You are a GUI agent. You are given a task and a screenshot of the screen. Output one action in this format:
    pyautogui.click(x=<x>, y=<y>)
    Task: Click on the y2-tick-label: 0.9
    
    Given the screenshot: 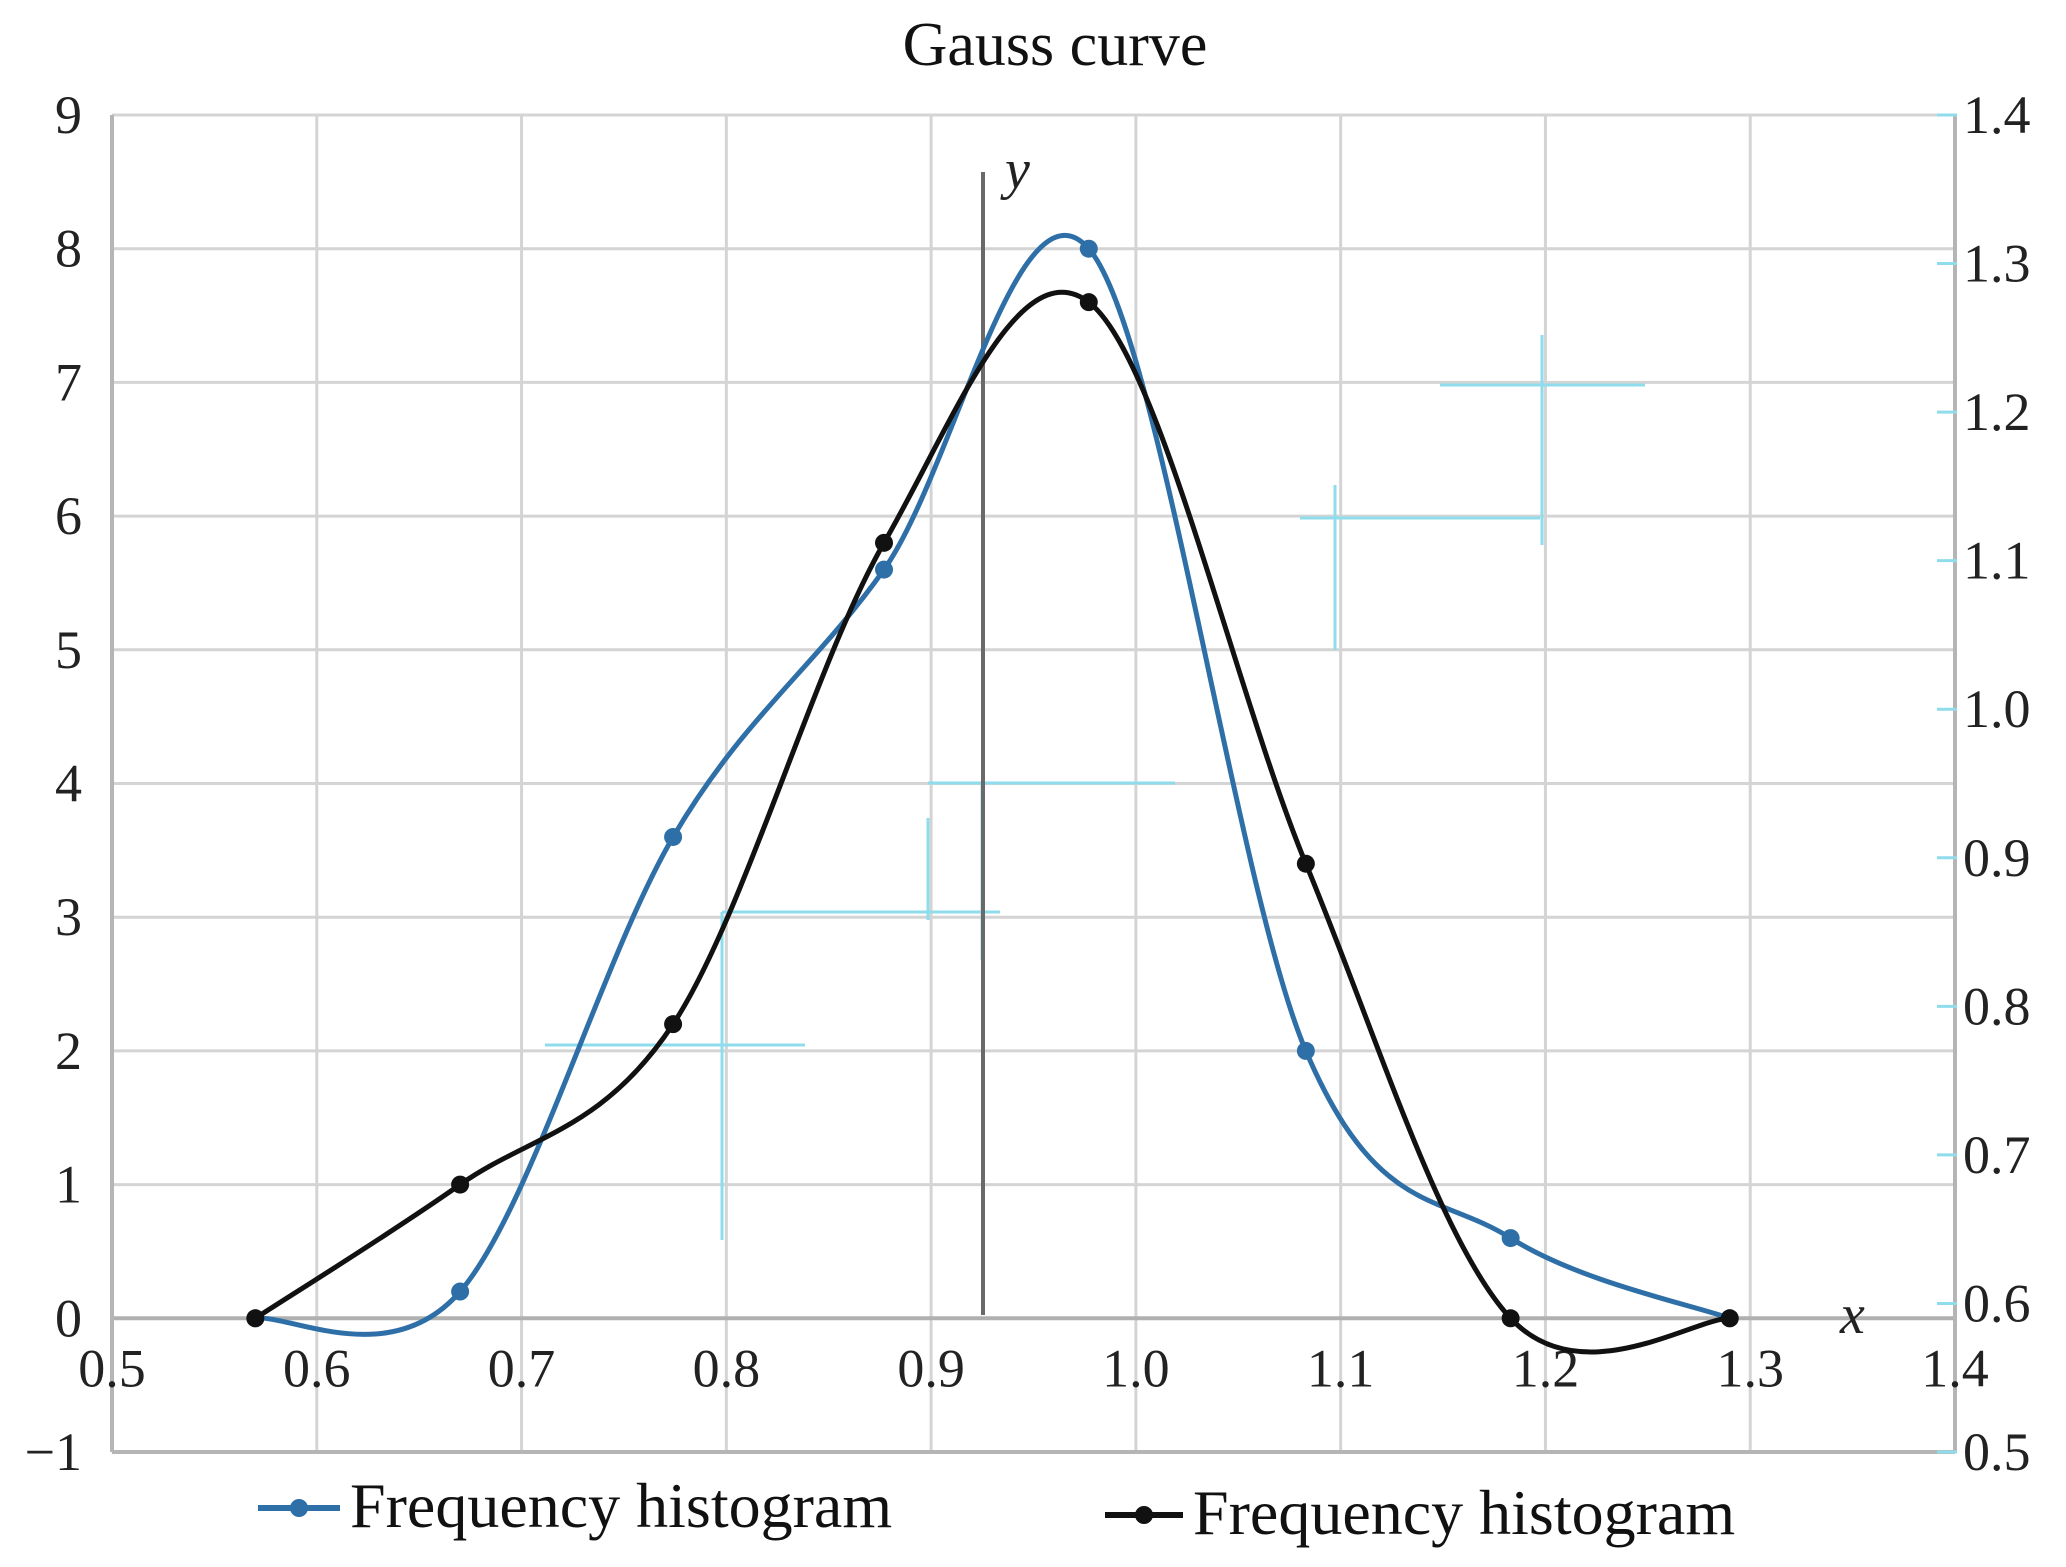 What is the action you would take?
    pyautogui.click(x=1997, y=858)
    